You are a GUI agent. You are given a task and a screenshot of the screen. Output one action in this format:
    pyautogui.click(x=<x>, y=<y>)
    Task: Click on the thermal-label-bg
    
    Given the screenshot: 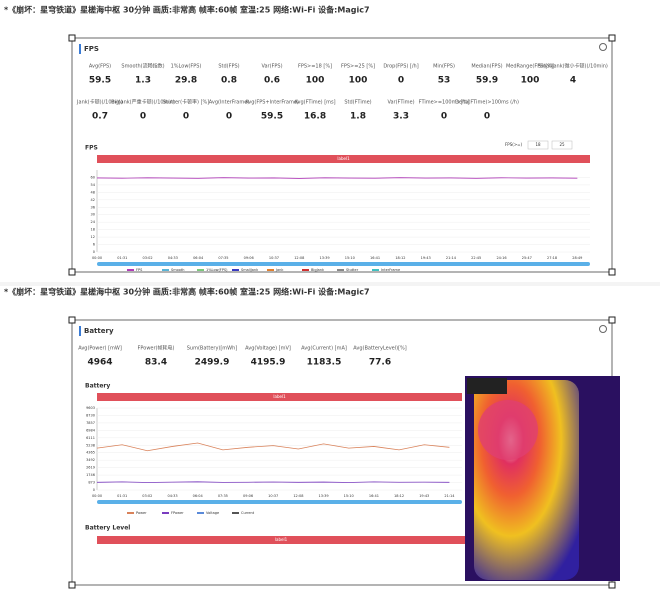 What is the action you would take?
    pyautogui.click(x=487, y=386)
    